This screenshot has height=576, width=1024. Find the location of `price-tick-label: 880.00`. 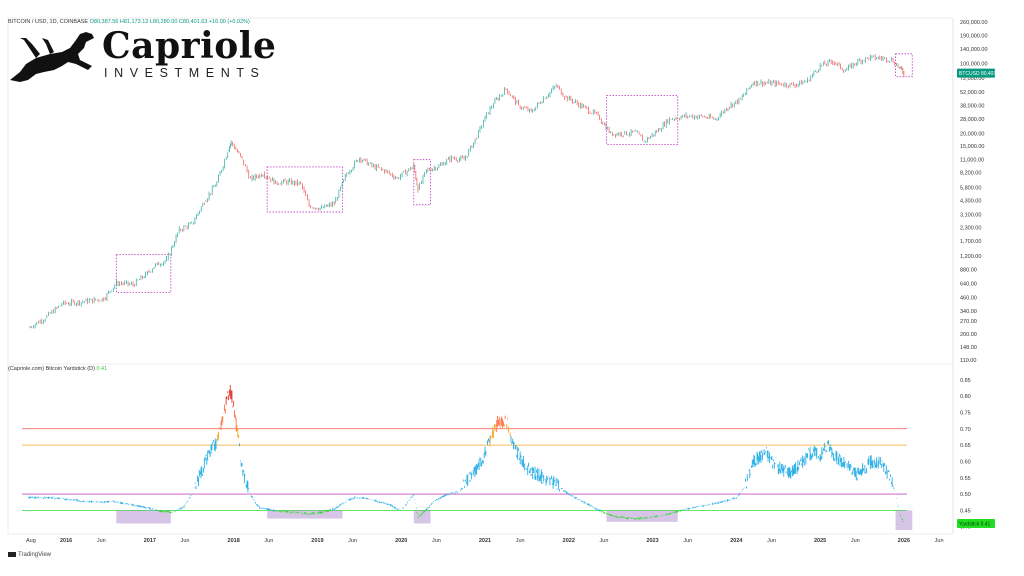

price-tick-label: 880.00 is located at coordinates (968, 271).